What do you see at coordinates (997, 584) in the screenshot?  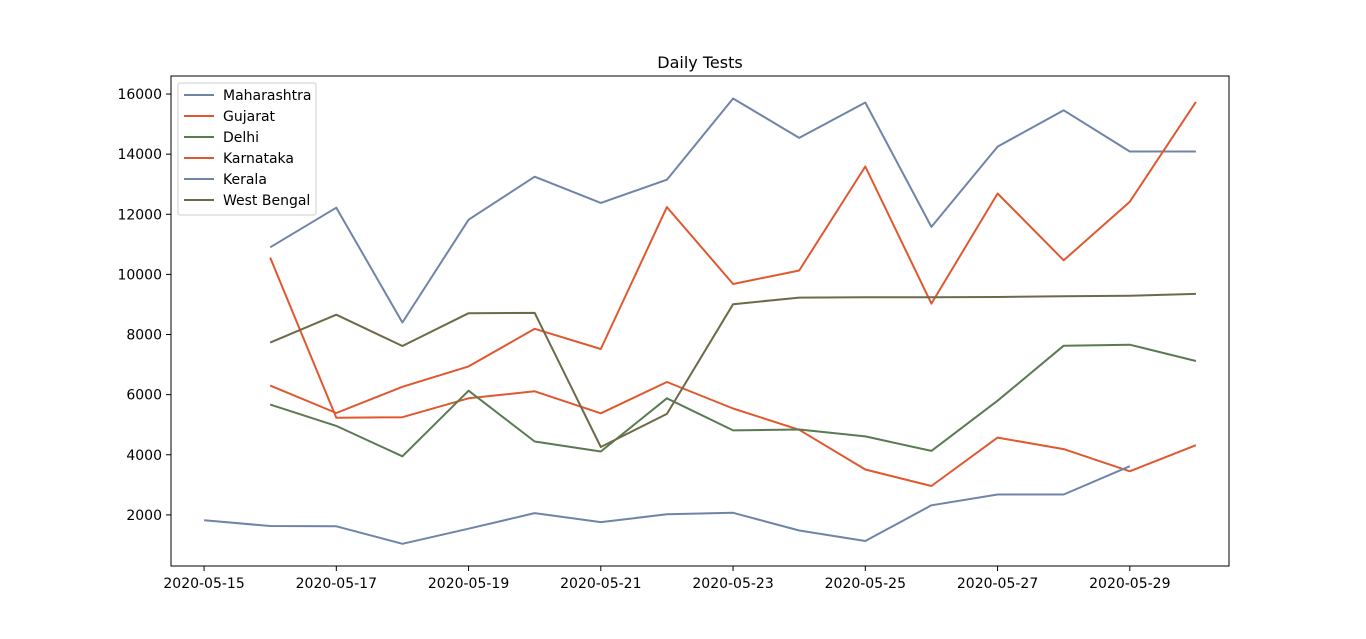 I see `x-tick-label: 2020-05-27` at bounding box center [997, 584].